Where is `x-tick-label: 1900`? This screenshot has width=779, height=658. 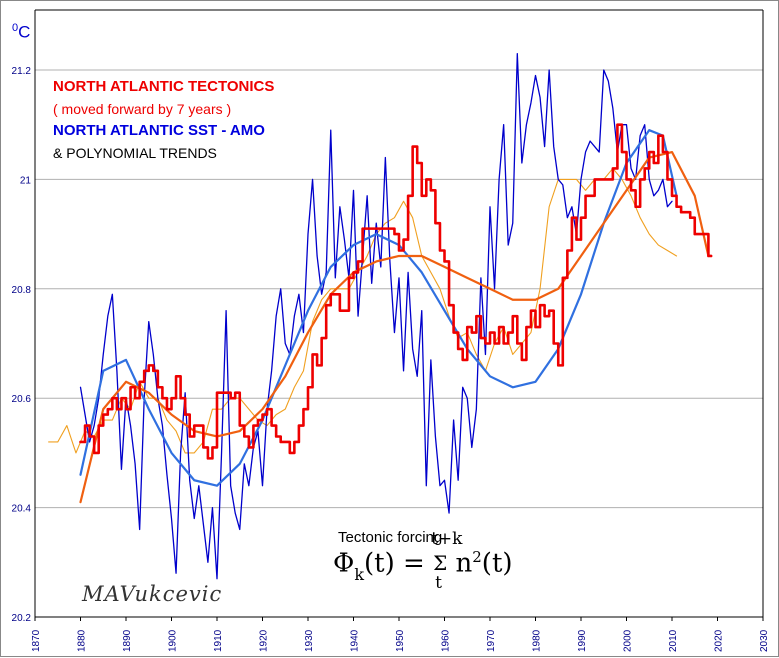
x-tick-label: 1900 is located at coordinates (173, 640).